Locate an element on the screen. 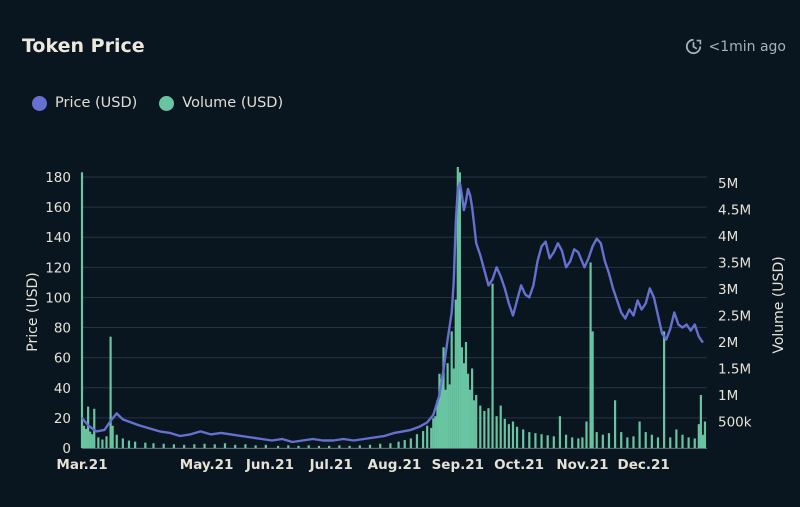 This screenshot has width=800, height=507. y-left-tick-label: 100 is located at coordinates (58, 298).